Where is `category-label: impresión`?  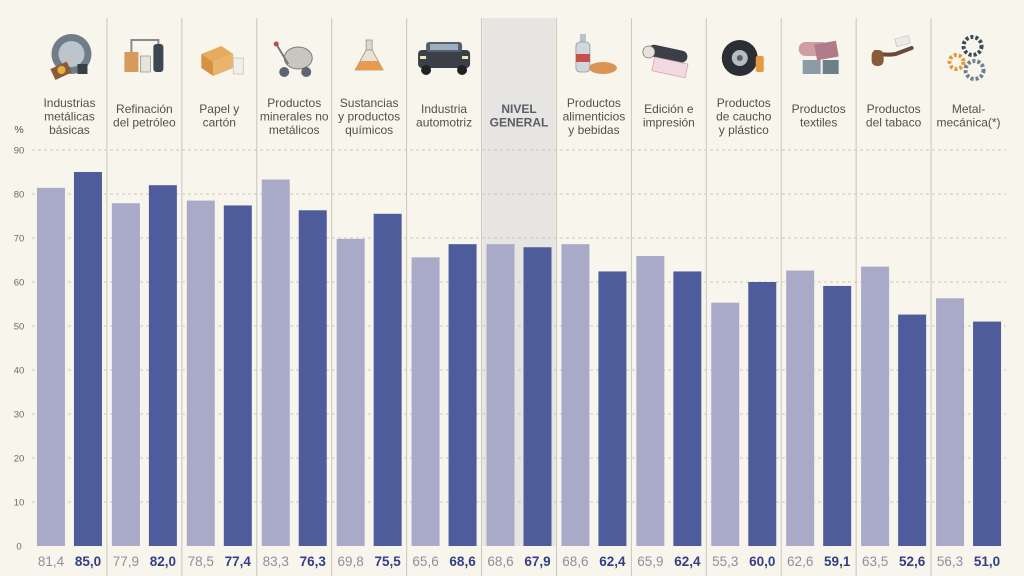 category-label: impresión is located at coordinates (669, 123).